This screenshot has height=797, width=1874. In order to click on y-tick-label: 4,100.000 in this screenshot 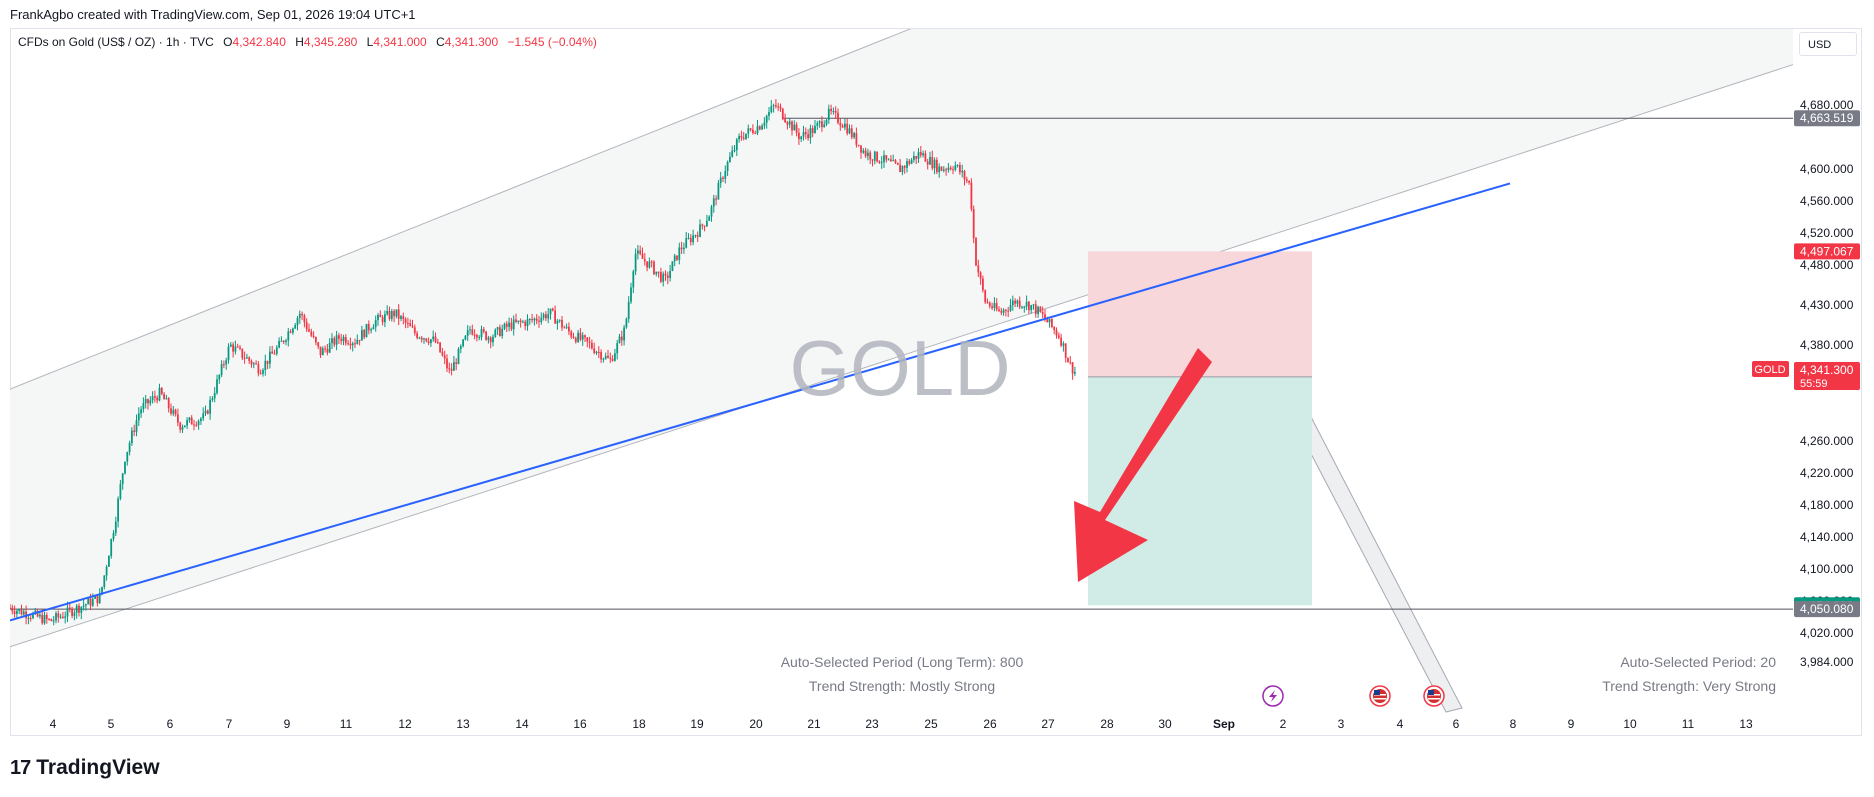, I will do `click(1827, 569)`.